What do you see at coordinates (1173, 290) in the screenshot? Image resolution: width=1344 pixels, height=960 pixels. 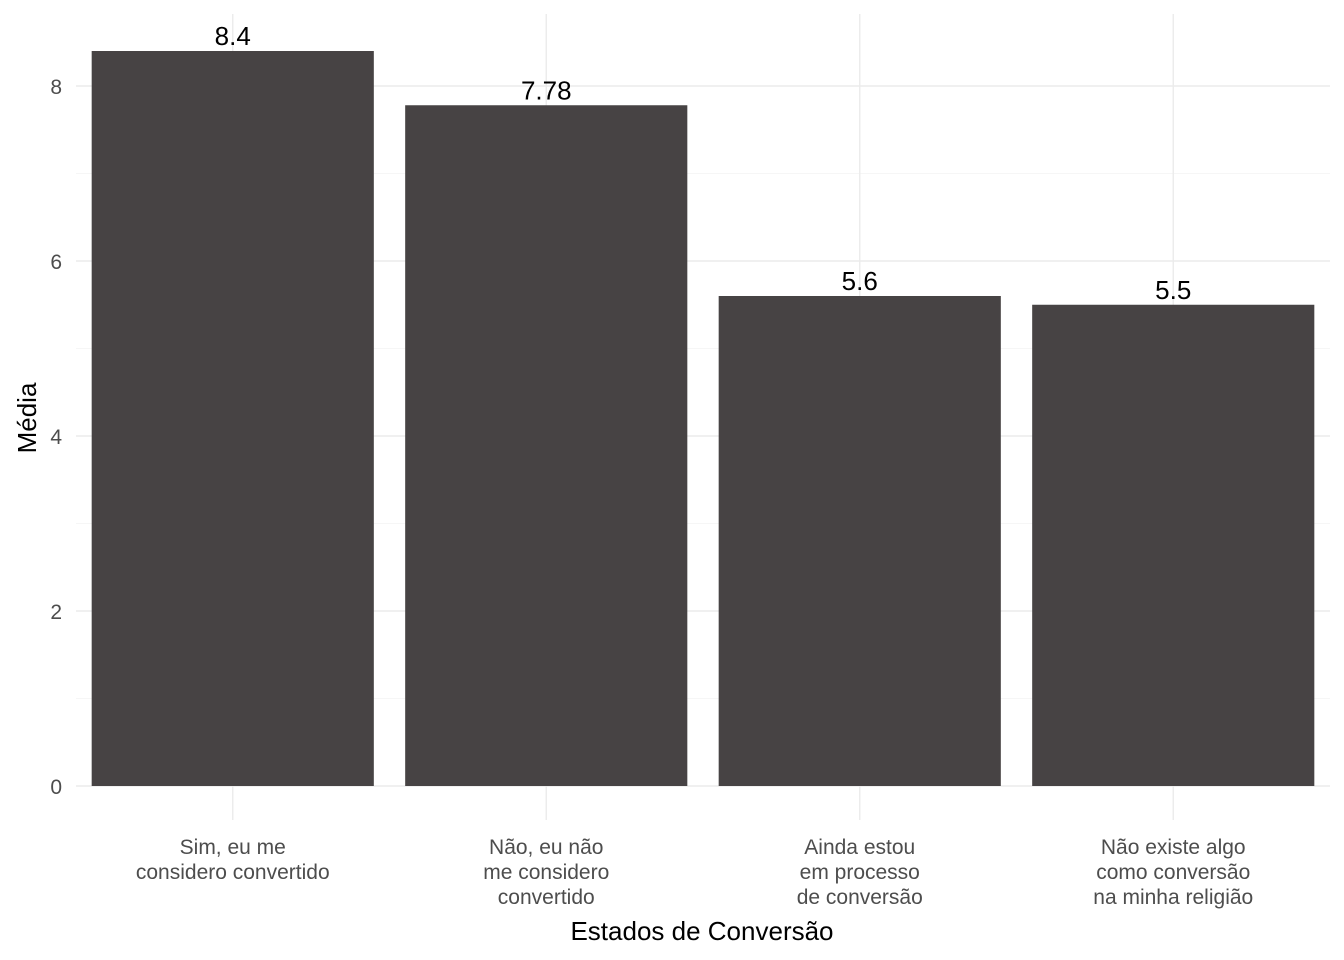 I see `bar-value-label: 5.5` at bounding box center [1173, 290].